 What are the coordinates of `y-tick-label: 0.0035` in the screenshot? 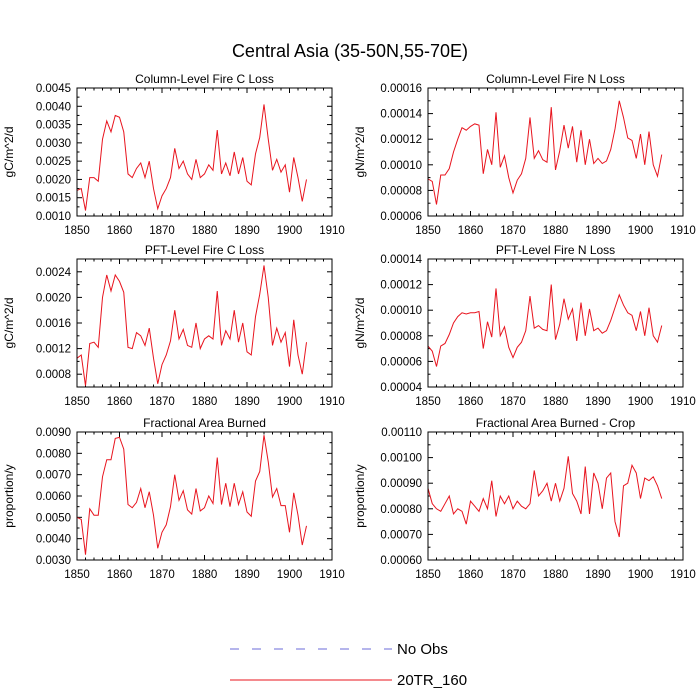 It's located at (53, 126).